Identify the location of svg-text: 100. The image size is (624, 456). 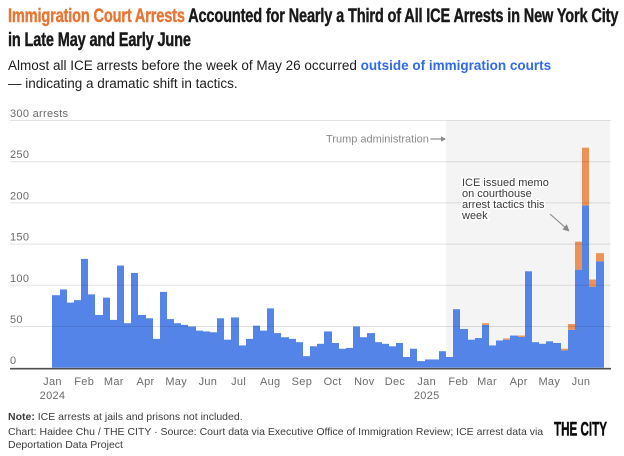
(19, 279).